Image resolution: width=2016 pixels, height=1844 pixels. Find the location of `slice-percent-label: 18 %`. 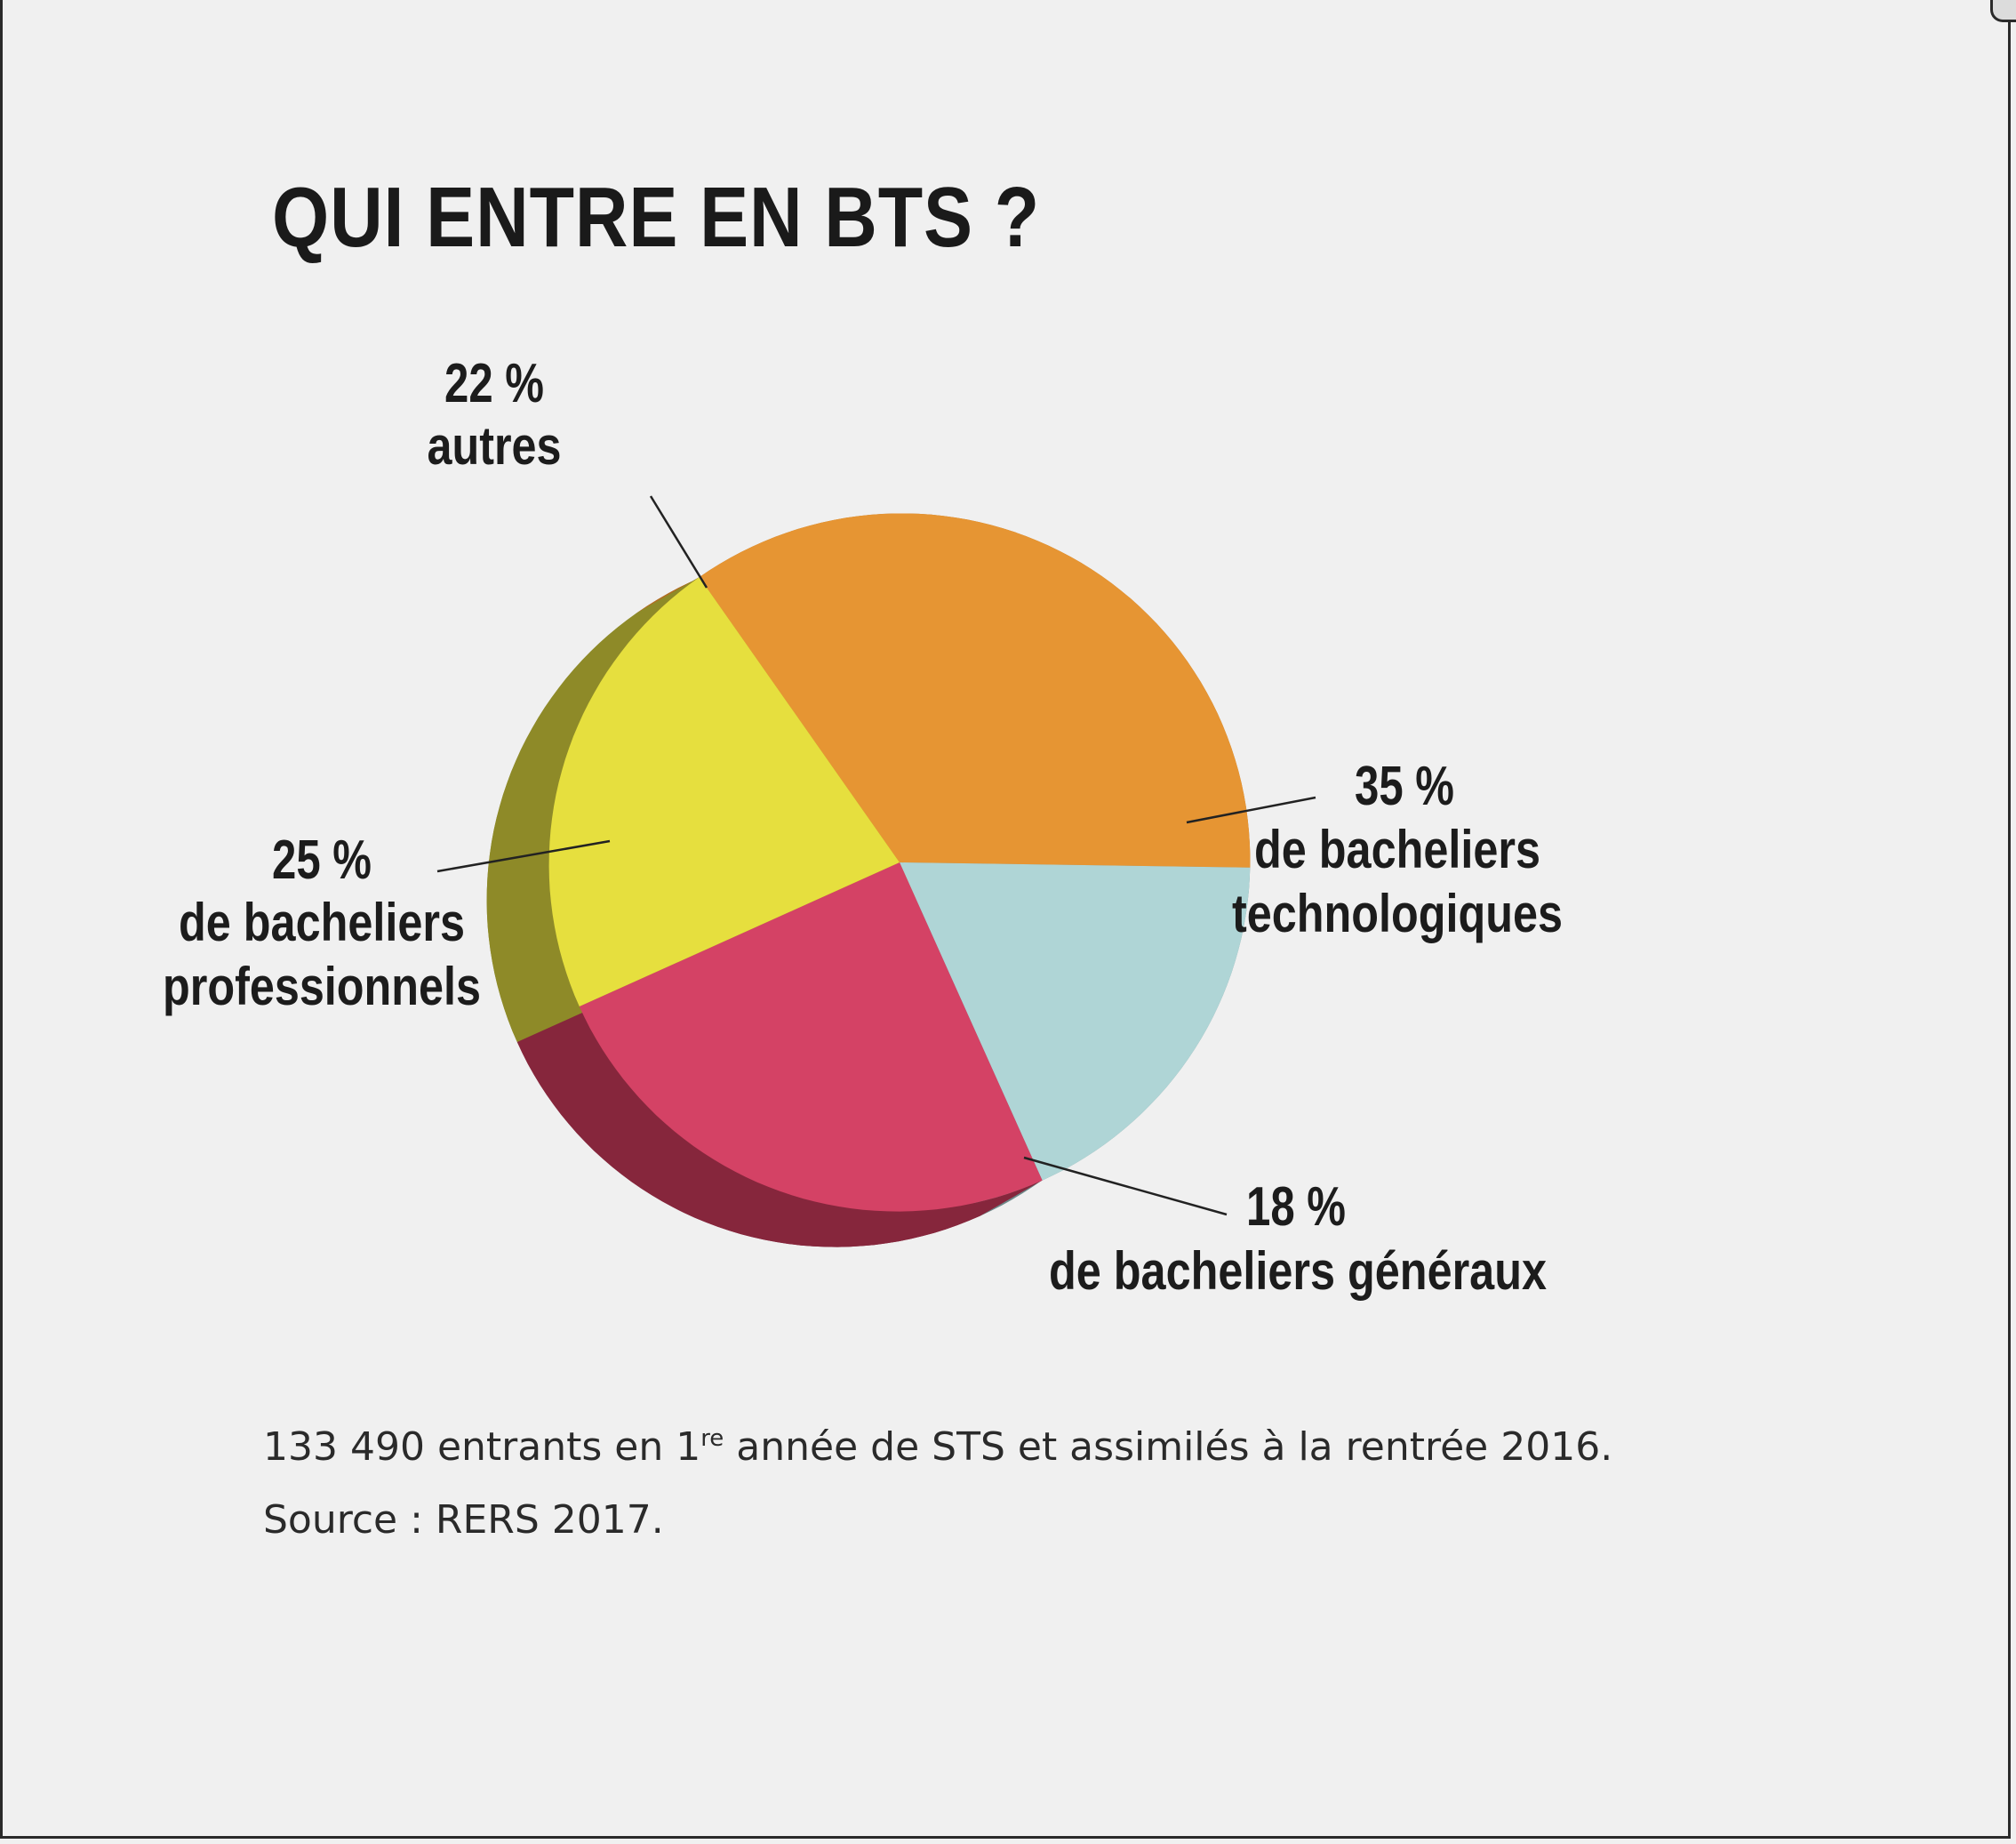

slice-percent-label: 18 % is located at coordinates (1296, 1207).